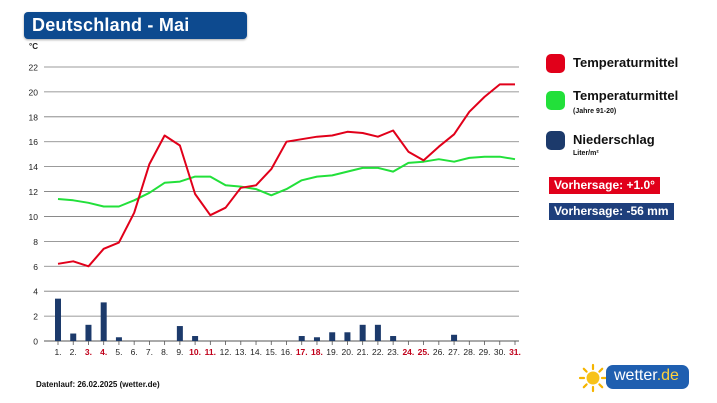 This screenshot has height=403, width=717. Describe the element at coordinates (408, 352) in the screenshot. I see `x-tick-label: 24.` at that location.